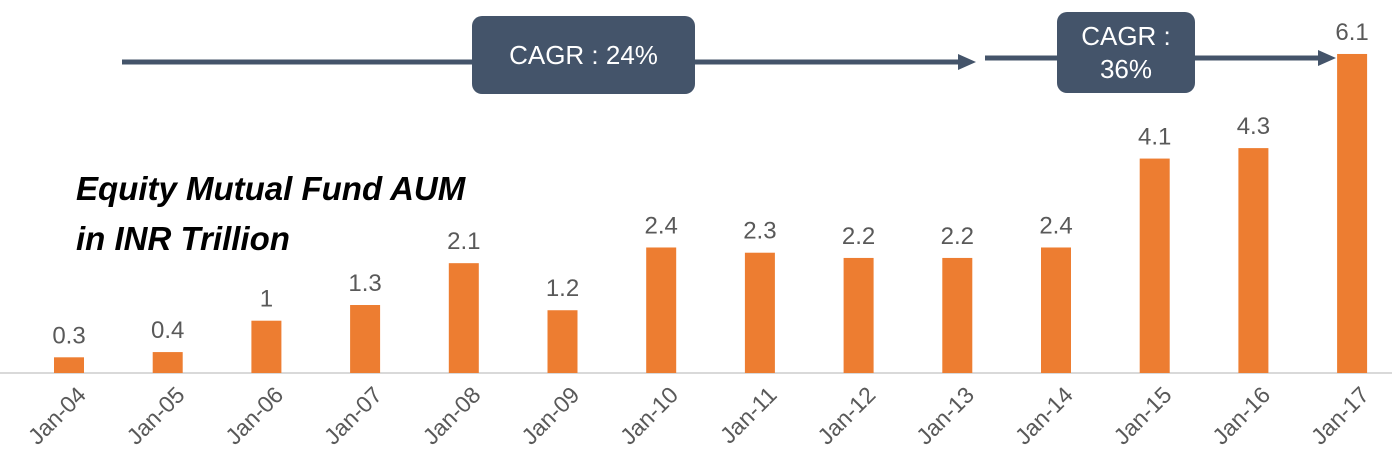  Describe the element at coordinates (57, 415) in the screenshot. I see `x-tick-label: Jan-04` at that location.